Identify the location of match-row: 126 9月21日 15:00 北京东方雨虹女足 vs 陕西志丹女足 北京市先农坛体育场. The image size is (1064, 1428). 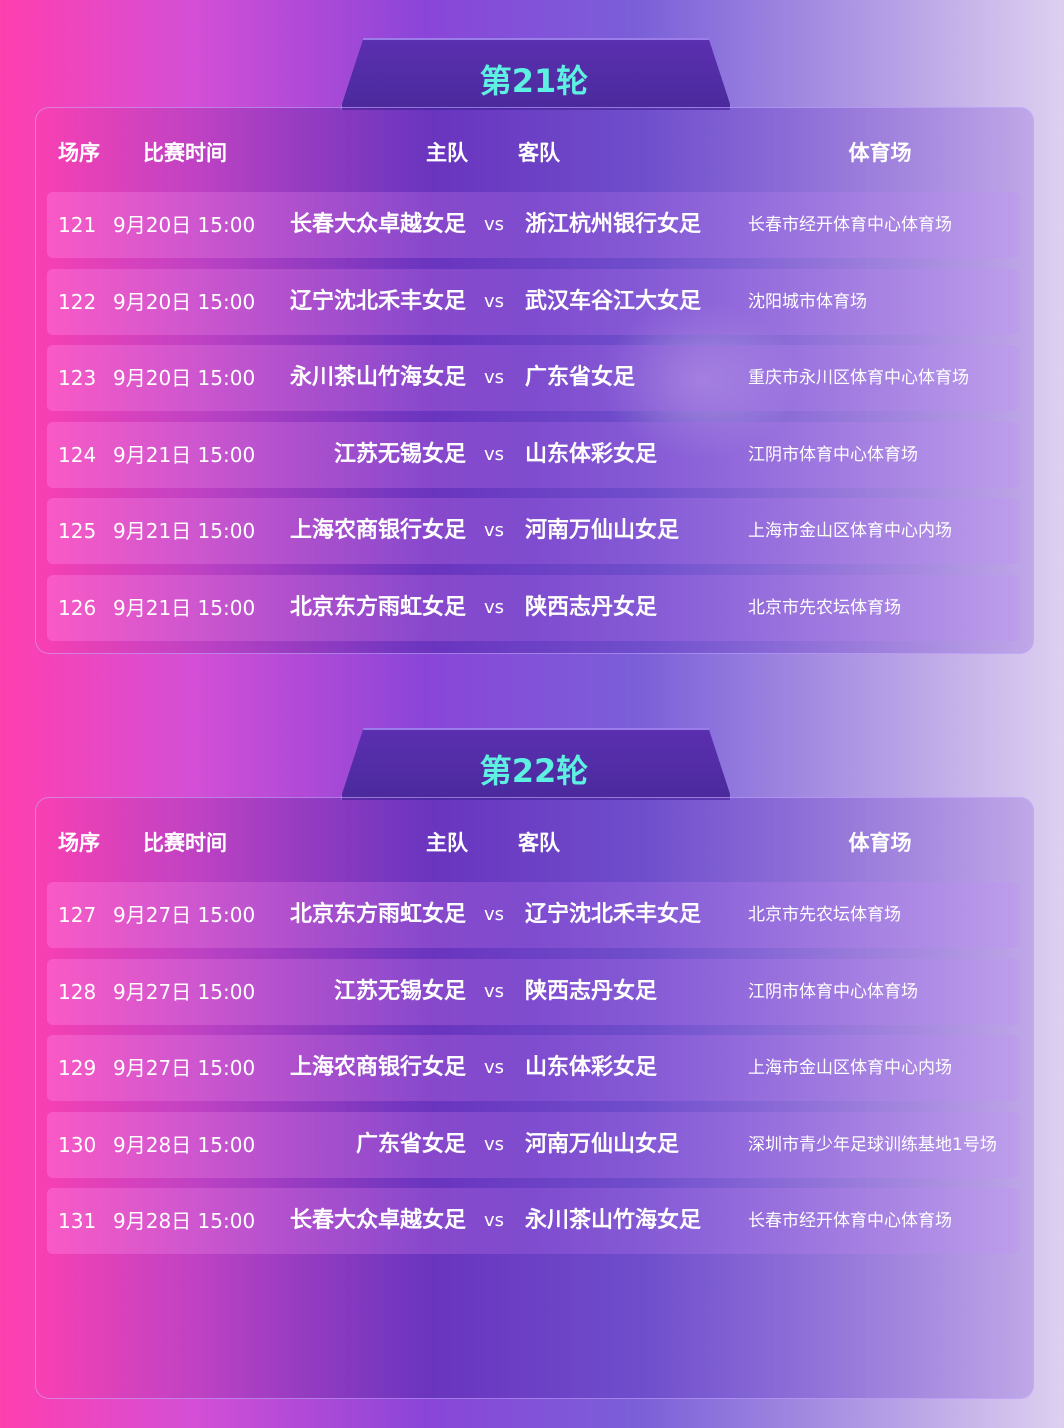
(533, 607).